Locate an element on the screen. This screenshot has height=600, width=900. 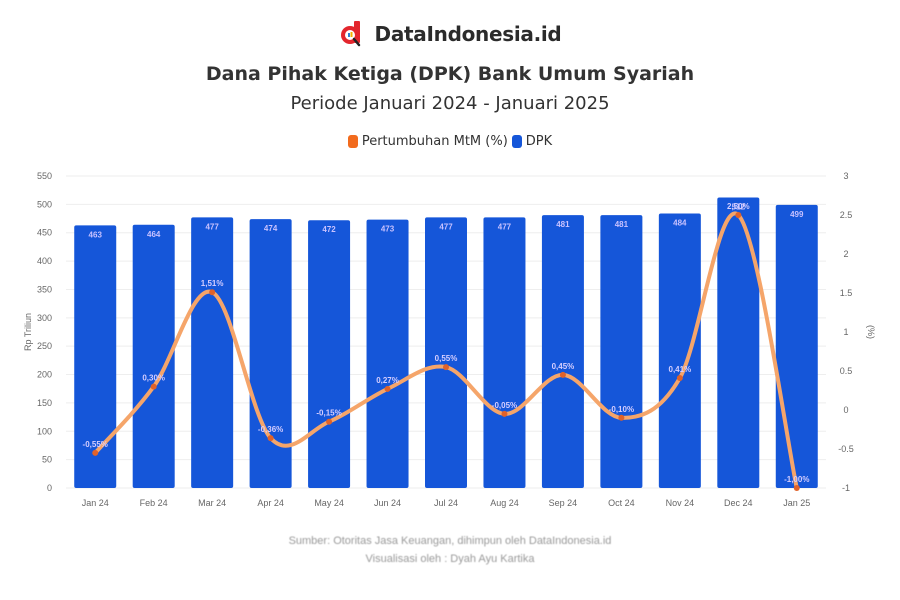
y2-tick-label: -1 is located at coordinates (846, 488).